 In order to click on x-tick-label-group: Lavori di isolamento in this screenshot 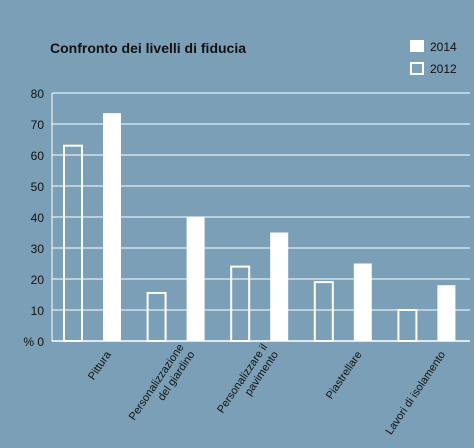, I will do `click(416, 393)`.